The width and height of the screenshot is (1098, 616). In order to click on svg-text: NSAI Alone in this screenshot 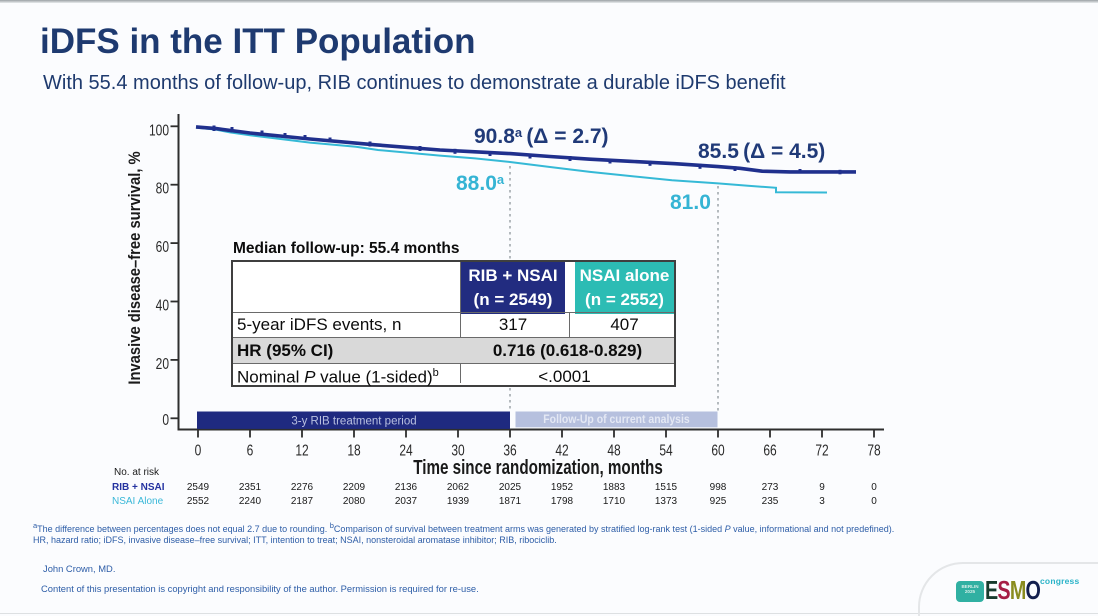, I will do `click(138, 501)`.